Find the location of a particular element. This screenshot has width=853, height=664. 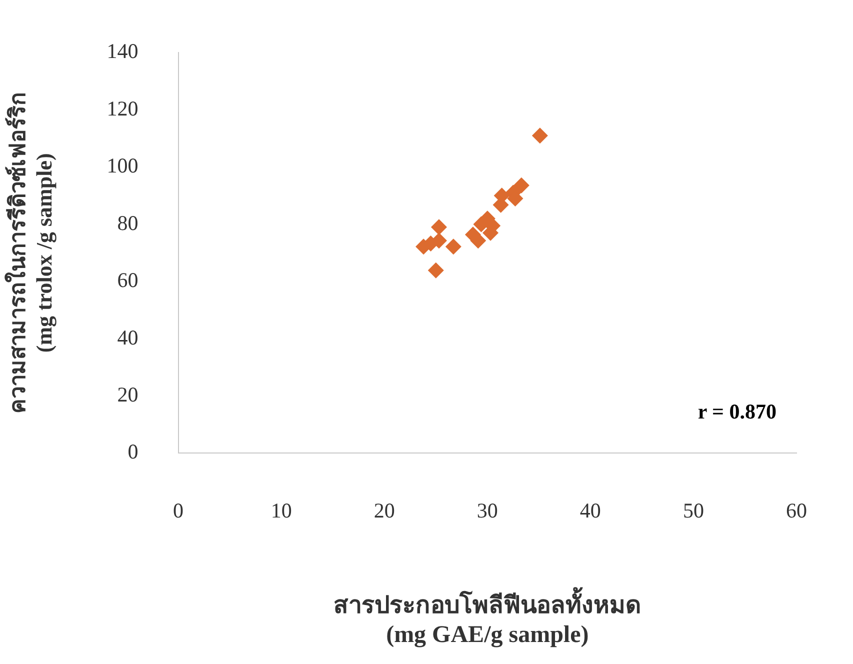

x-tick-label: 40 is located at coordinates (590, 510).